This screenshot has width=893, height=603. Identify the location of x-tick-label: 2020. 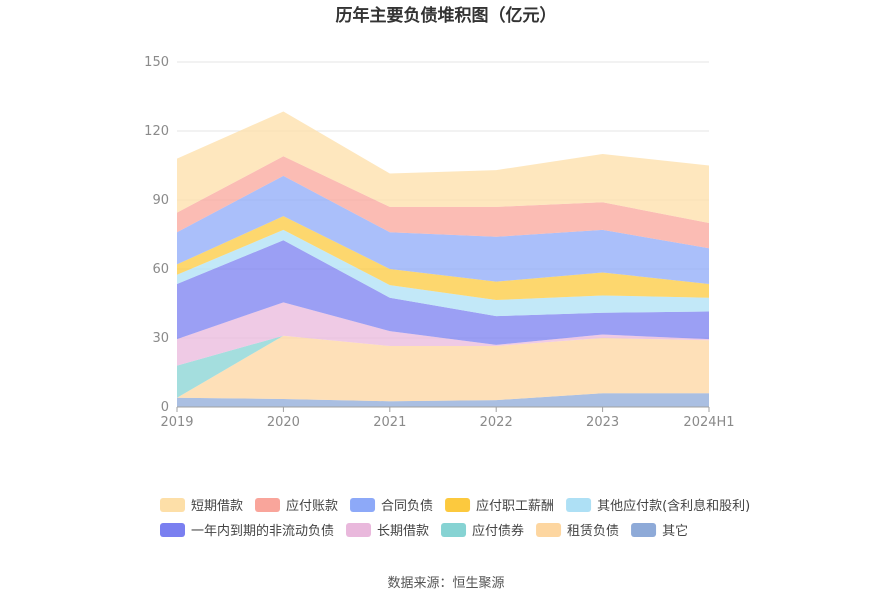
(283, 422).